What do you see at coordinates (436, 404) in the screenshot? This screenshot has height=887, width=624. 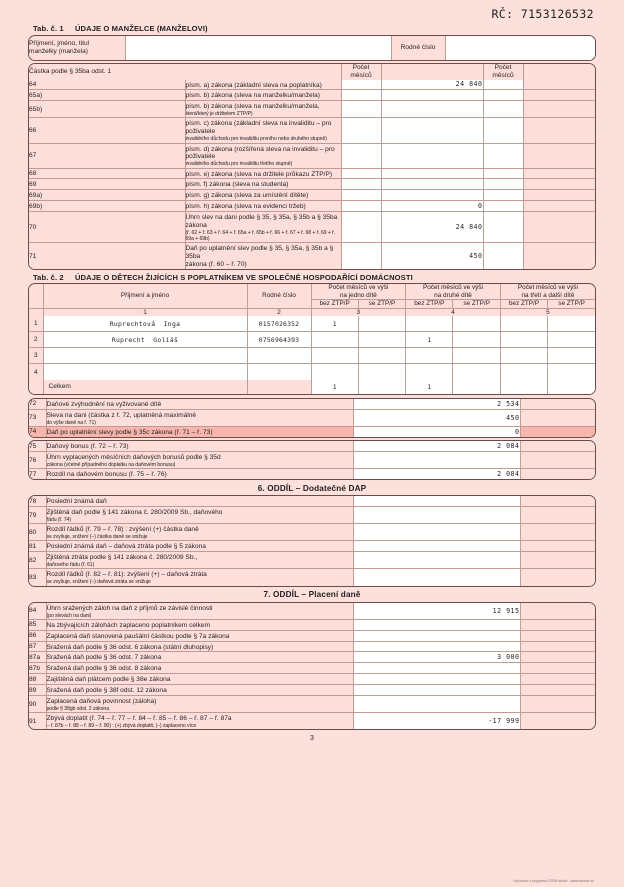 I see `row-value-input: 2 534` at bounding box center [436, 404].